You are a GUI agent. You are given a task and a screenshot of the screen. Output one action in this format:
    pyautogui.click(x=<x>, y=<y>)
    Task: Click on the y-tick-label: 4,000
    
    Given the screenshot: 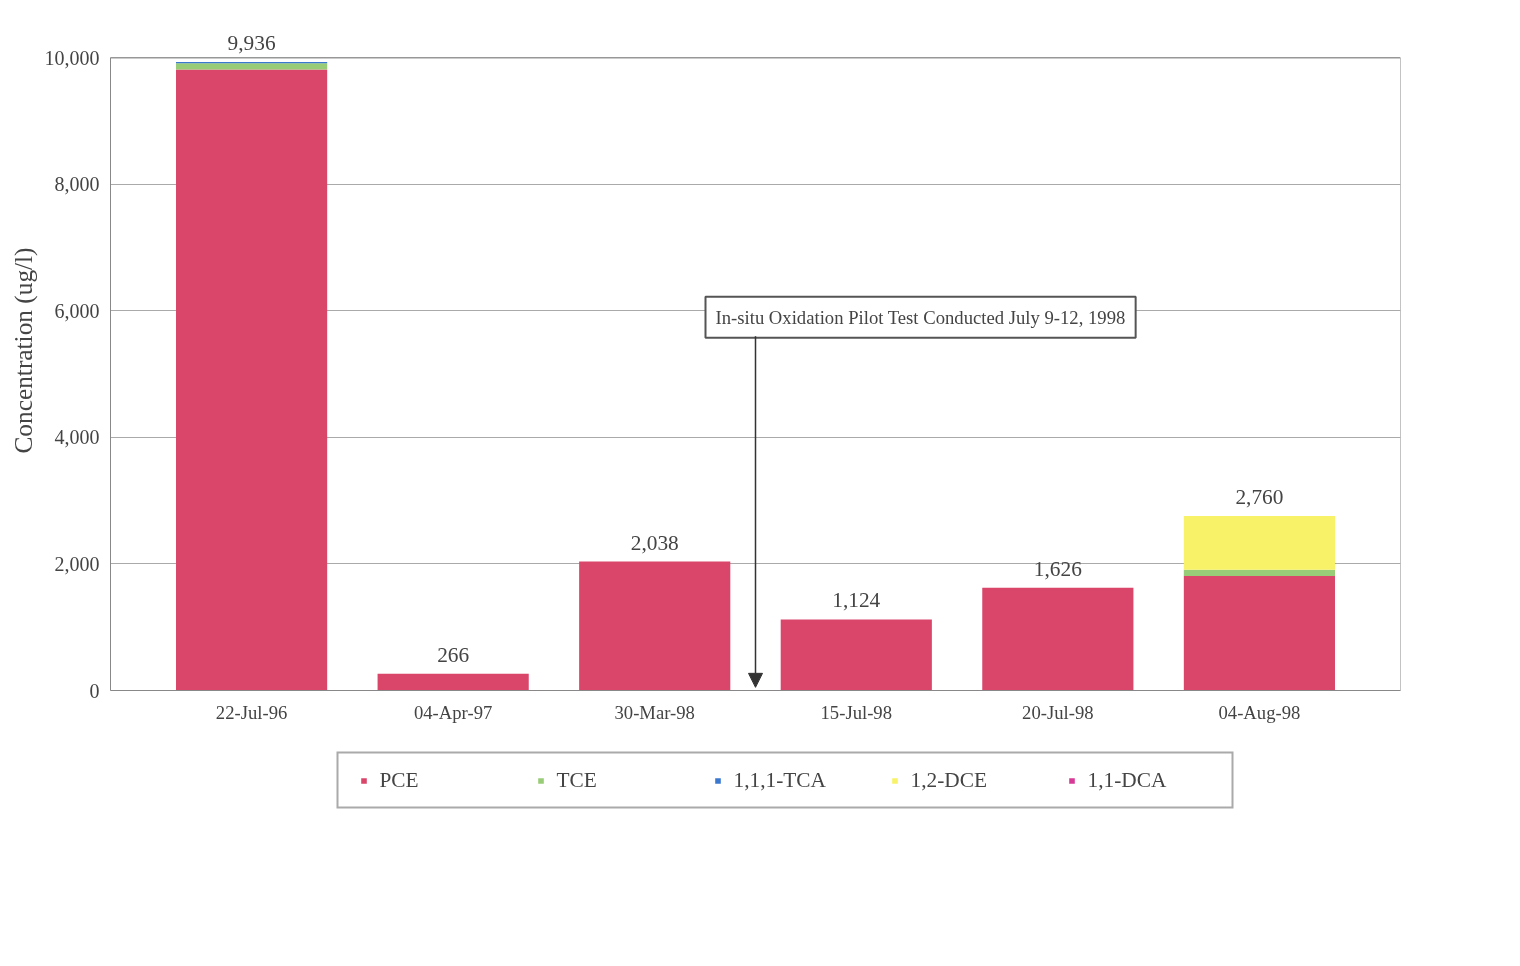 What is the action you would take?
    pyautogui.click(x=77, y=437)
    